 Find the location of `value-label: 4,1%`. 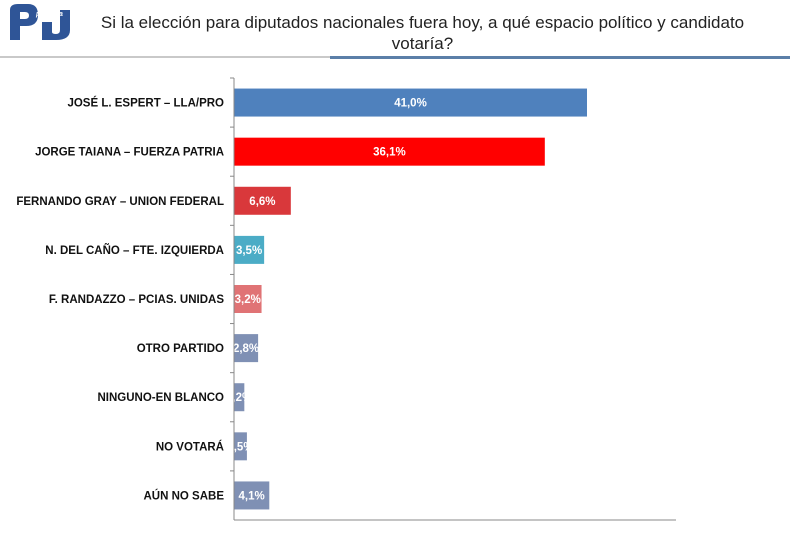

value-label: 4,1% is located at coordinates (252, 496).